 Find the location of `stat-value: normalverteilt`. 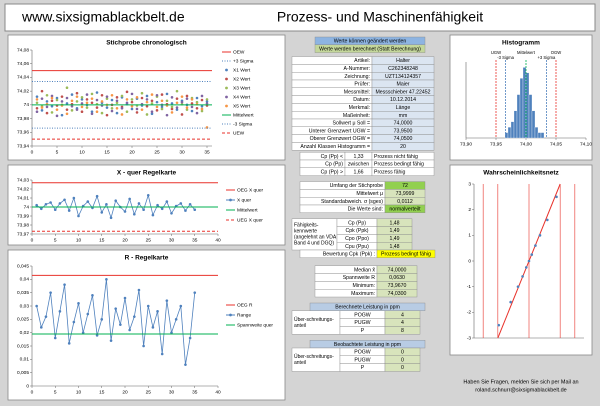

stat-value: normalverteilt is located at coordinates (405, 210).